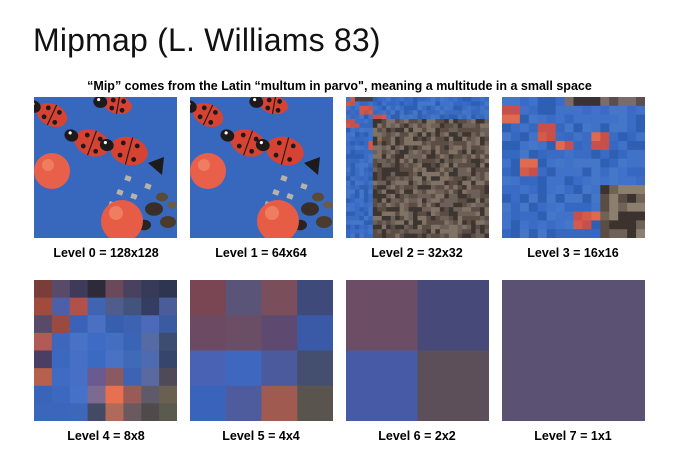 Image resolution: width=679 pixels, height=473 pixels. I want to click on mip-level-5-image, so click(261, 350).